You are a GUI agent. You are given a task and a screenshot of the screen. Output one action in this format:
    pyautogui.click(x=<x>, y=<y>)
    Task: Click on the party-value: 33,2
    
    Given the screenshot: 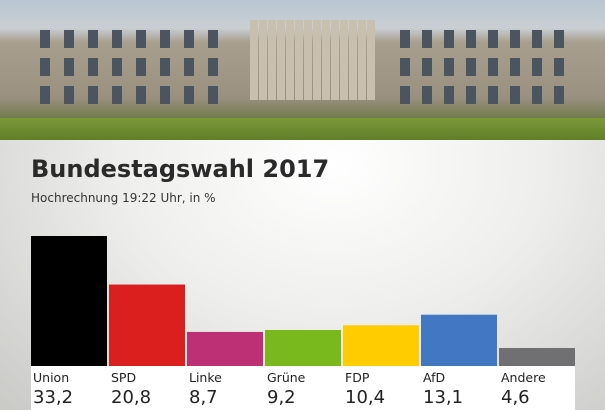 What is the action you would take?
    pyautogui.click(x=53, y=397)
    